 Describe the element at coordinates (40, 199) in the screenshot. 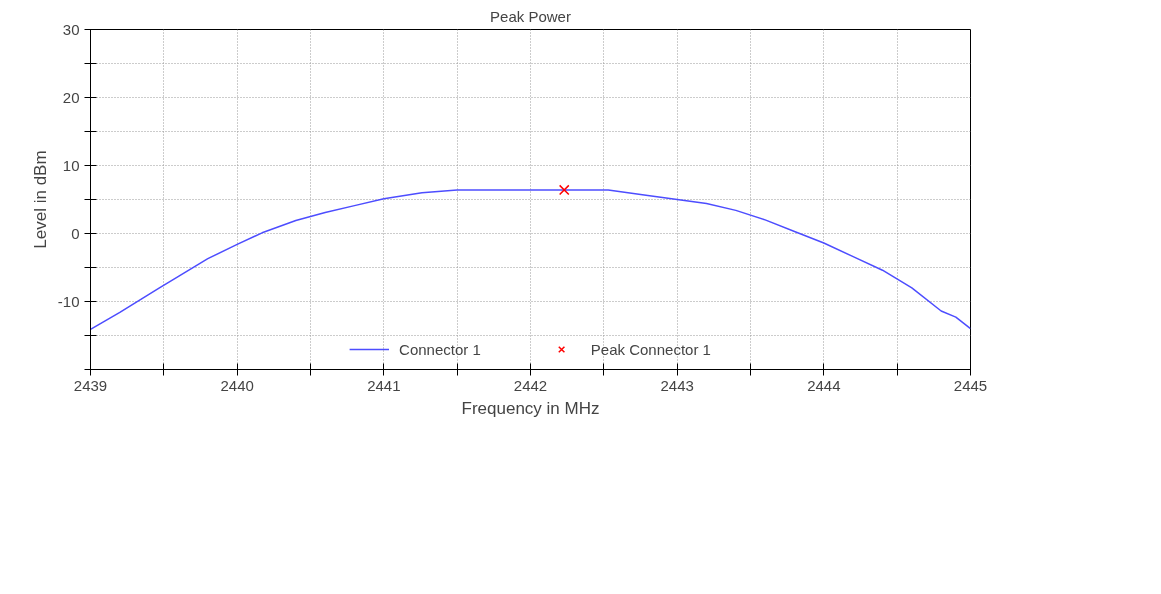

I see `y-axis-title: Level in dBm` at that location.